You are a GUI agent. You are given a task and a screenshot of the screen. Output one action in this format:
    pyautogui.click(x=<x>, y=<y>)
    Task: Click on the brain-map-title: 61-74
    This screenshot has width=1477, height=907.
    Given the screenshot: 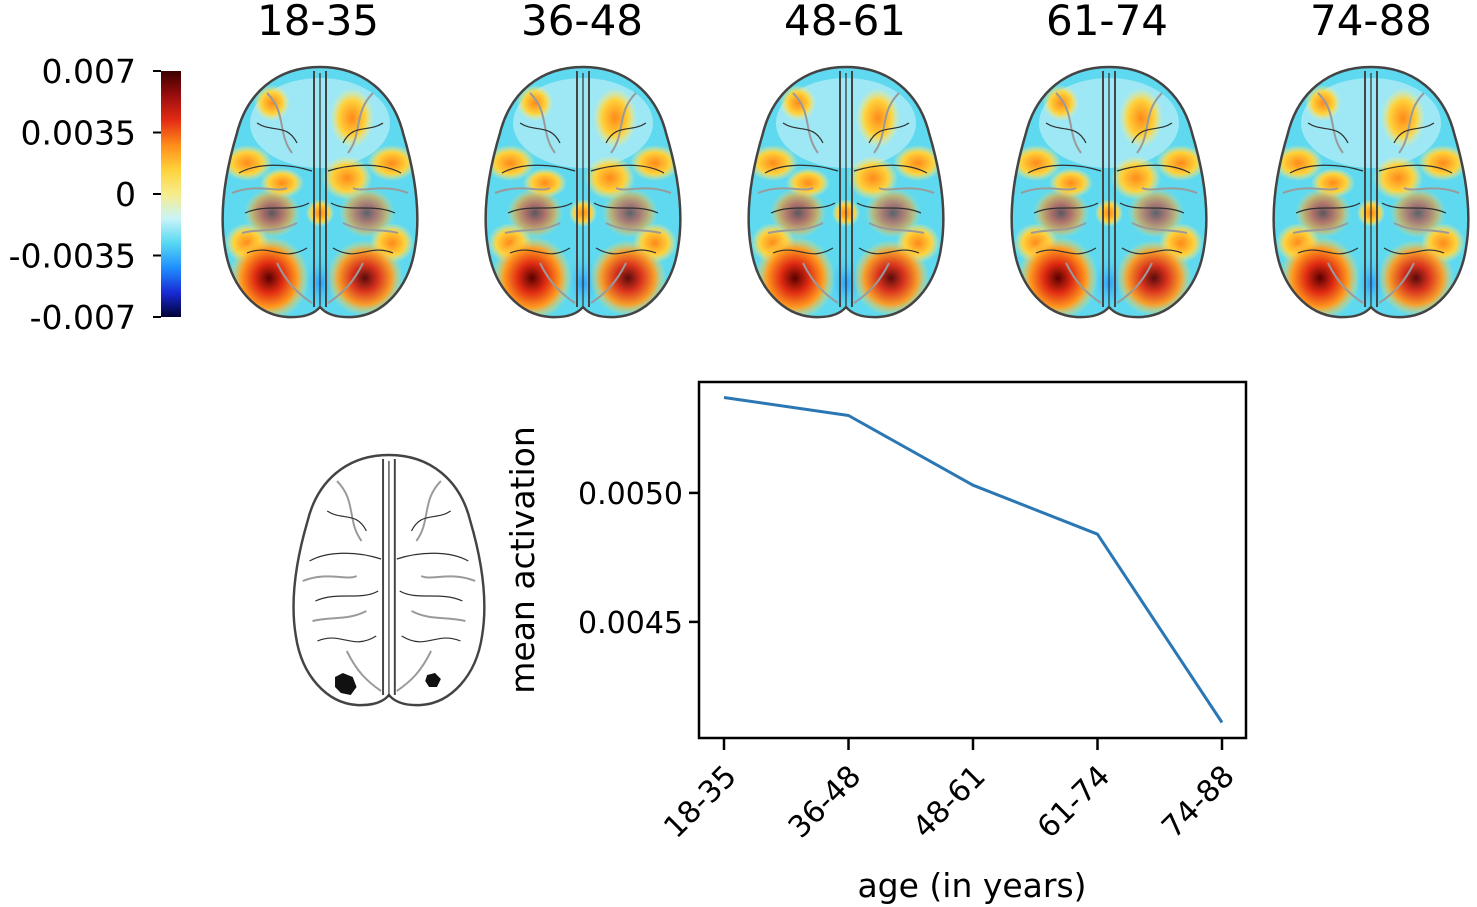 What is the action you would take?
    pyautogui.click(x=1107, y=22)
    